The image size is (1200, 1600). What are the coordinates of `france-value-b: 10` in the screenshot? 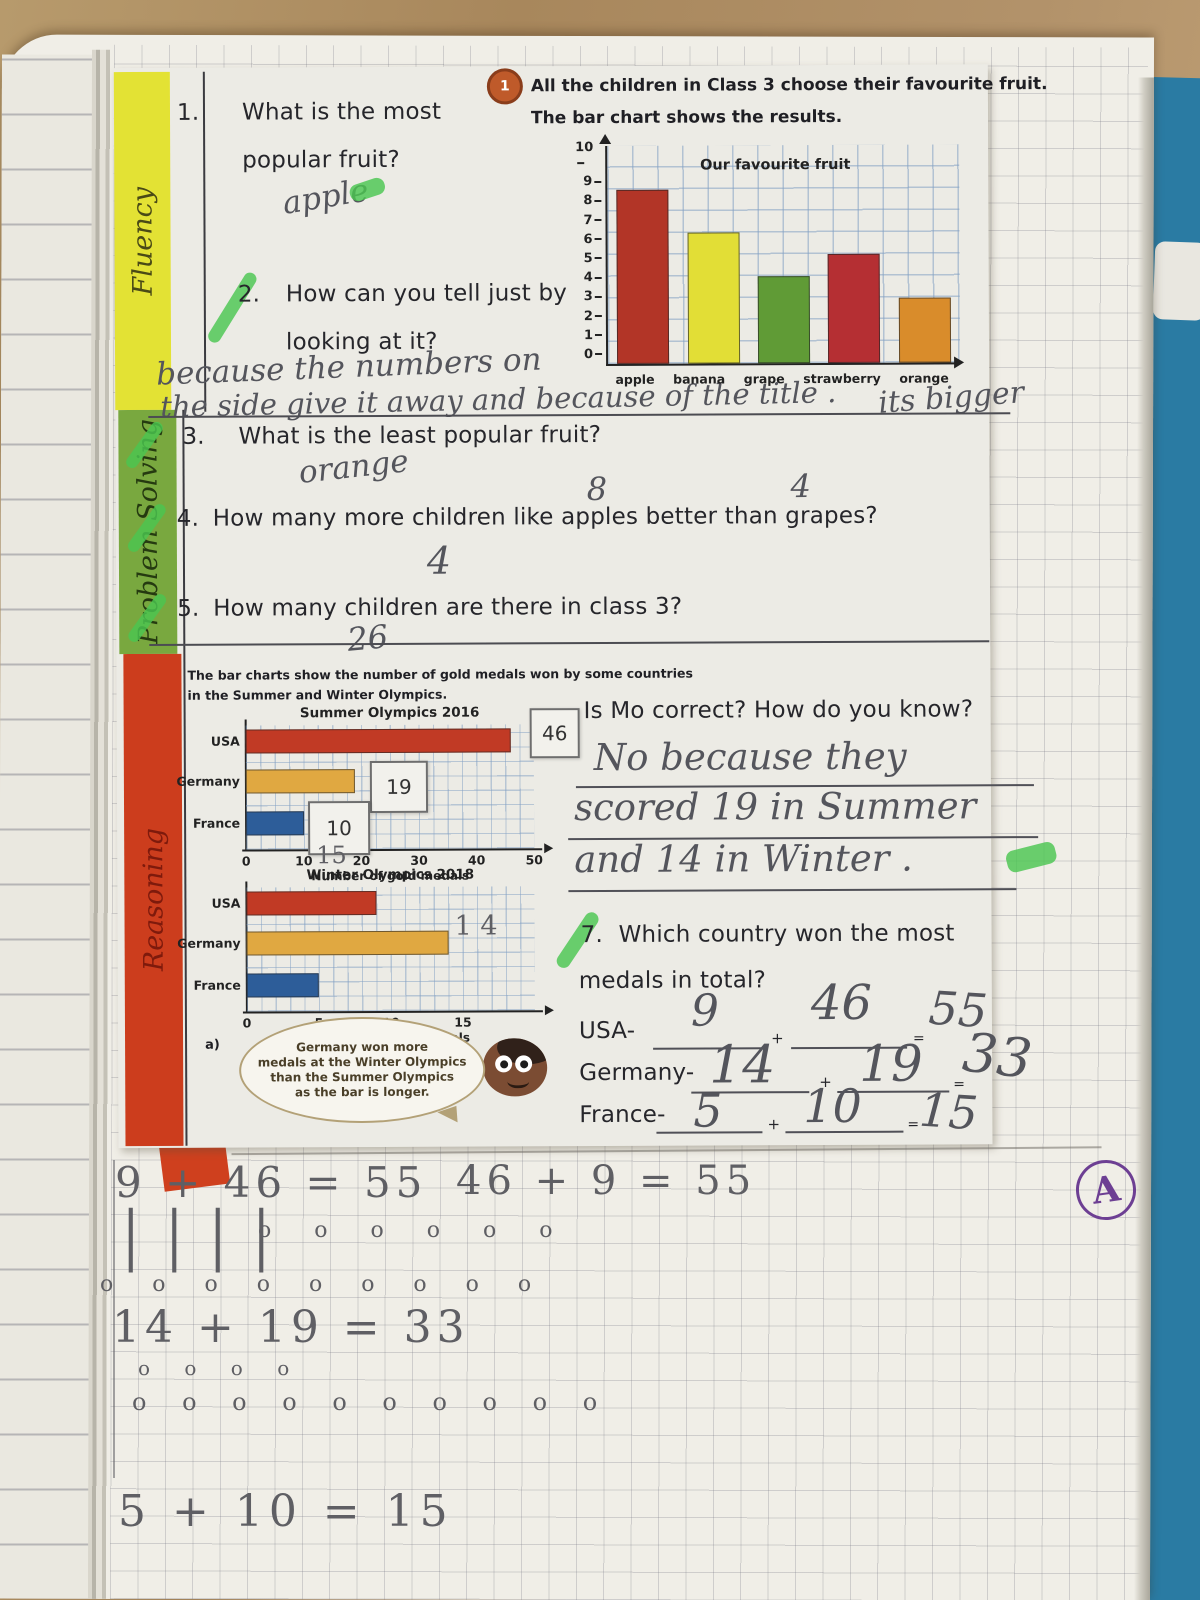 It's located at (833, 1106).